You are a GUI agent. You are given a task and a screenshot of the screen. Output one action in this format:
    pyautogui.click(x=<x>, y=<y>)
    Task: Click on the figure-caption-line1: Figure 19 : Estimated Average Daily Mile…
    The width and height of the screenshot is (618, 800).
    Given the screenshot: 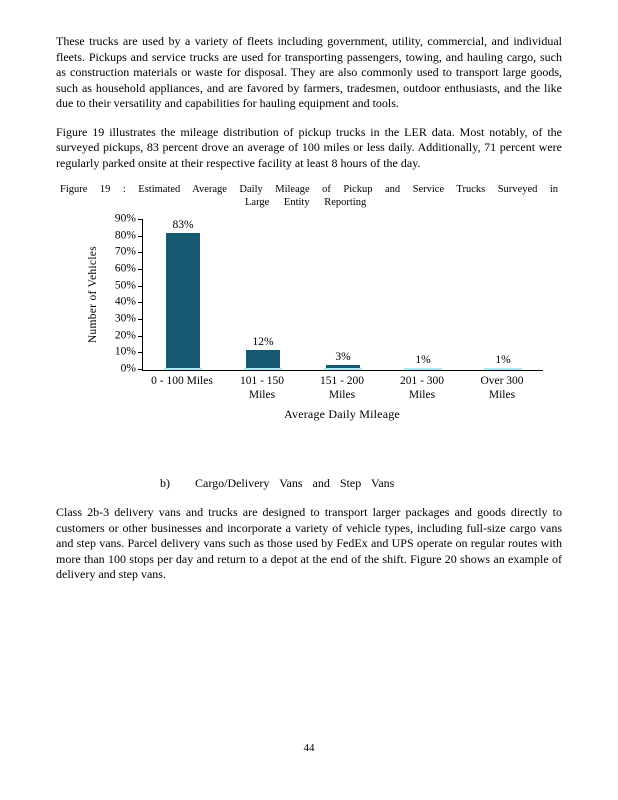 What is the action you would take?
    pyautogui.click(x=309, y=189)
    